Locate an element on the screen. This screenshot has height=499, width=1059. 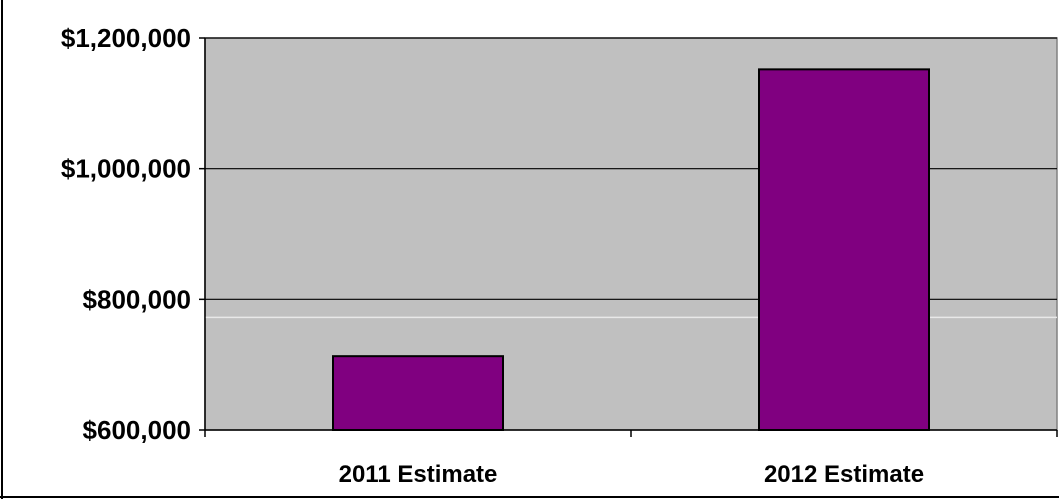
y-tick-label: $1,200,000 is located at coordinates (126, 38).